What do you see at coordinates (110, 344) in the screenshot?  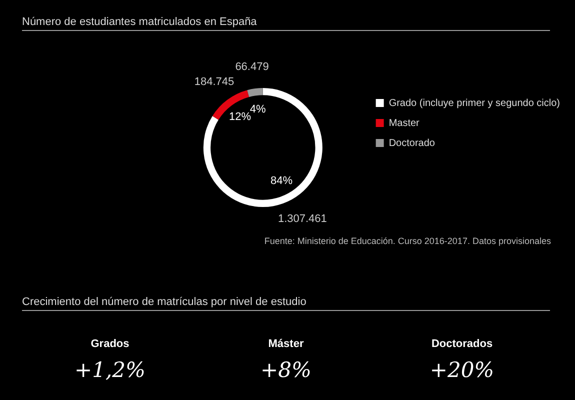 I see `text: Grados` at bounding box center [110, 344].